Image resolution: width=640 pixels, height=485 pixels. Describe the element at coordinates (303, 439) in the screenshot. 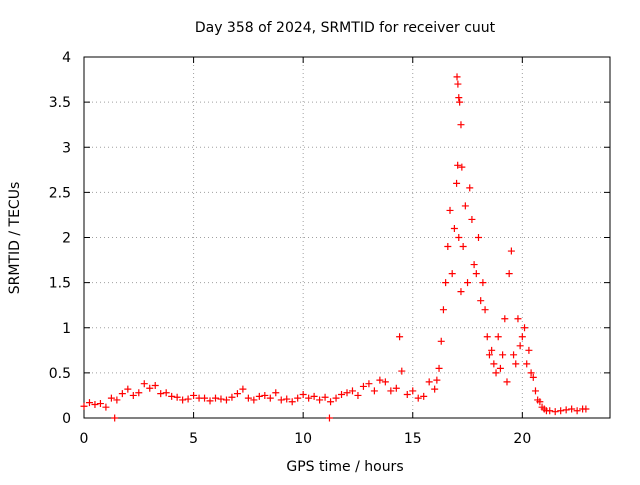

I see `x-tick-label: 10` at that location.